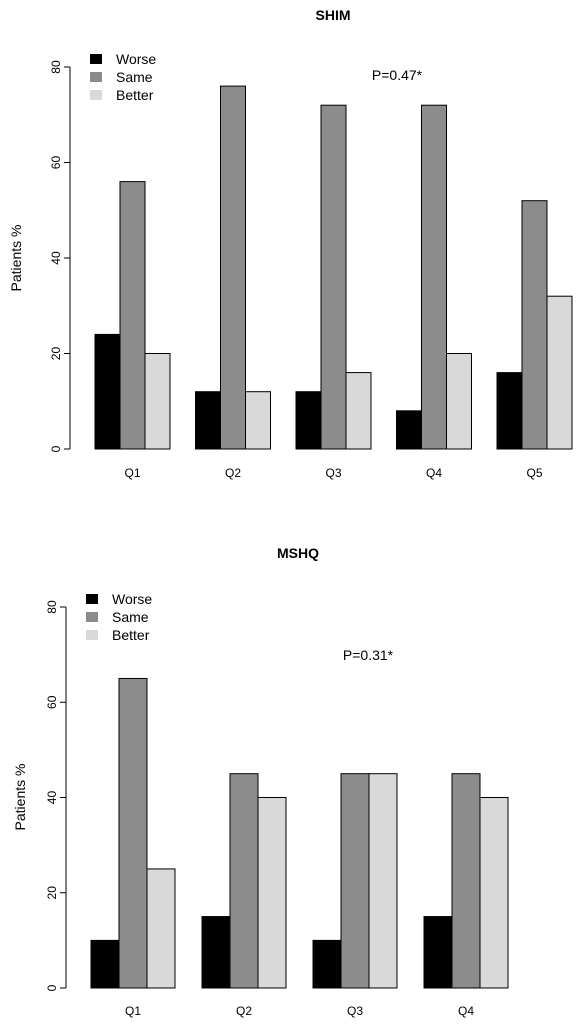 The width and height of the screenshot is (583, 1025). What do you see at coordinates (298, 553) in the screenshot?
I see `chart-title: MSHQ` at bounding box center [298, 553].